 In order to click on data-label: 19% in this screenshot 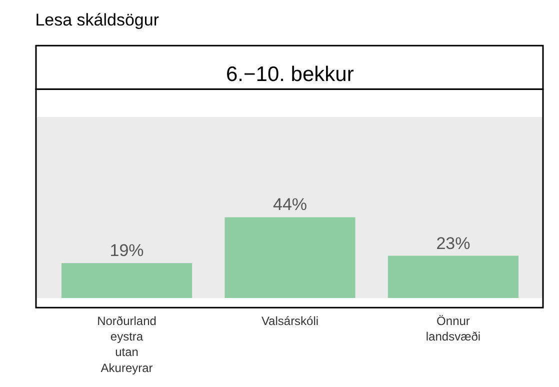, I will do `click(127, 250)`.